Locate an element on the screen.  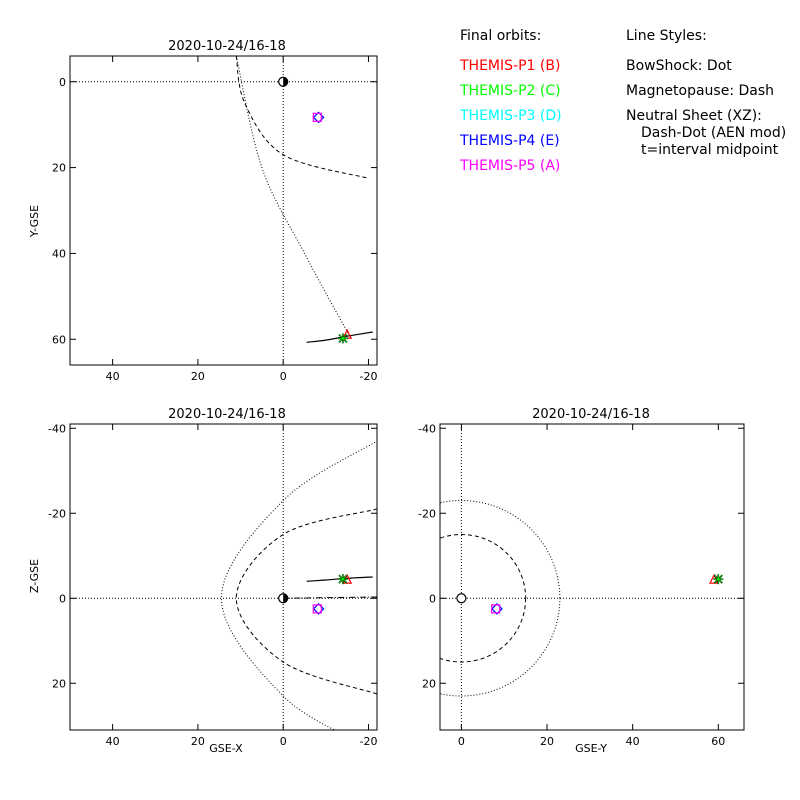
panel-xz-xtick-label: 0 is located at coordinates (283, 741).